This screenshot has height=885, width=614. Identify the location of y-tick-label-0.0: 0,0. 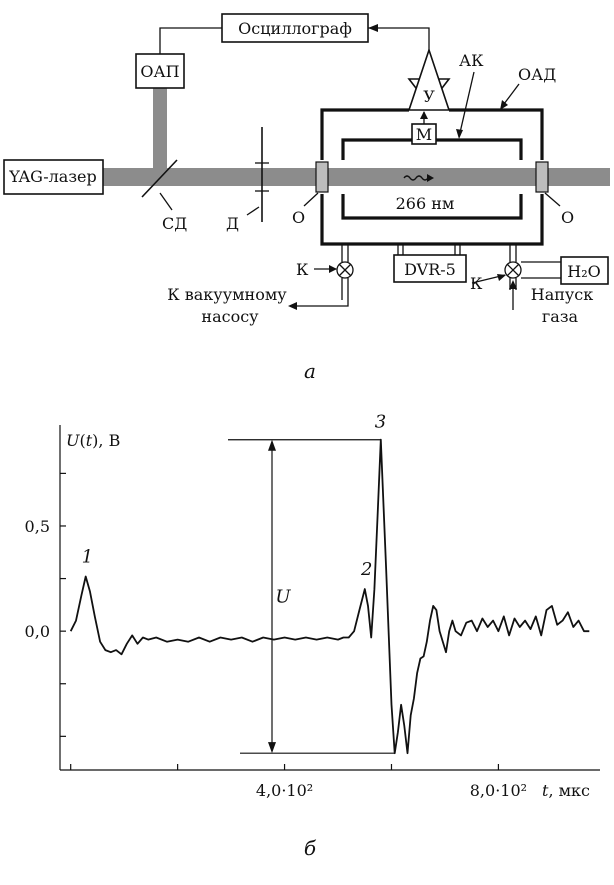
(37, 631).